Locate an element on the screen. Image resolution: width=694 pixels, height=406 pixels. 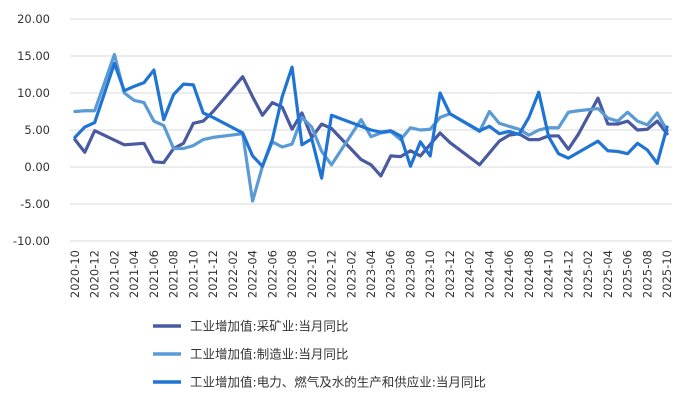
y-tick-label: -10.00 is located at coordinates (31, 241).